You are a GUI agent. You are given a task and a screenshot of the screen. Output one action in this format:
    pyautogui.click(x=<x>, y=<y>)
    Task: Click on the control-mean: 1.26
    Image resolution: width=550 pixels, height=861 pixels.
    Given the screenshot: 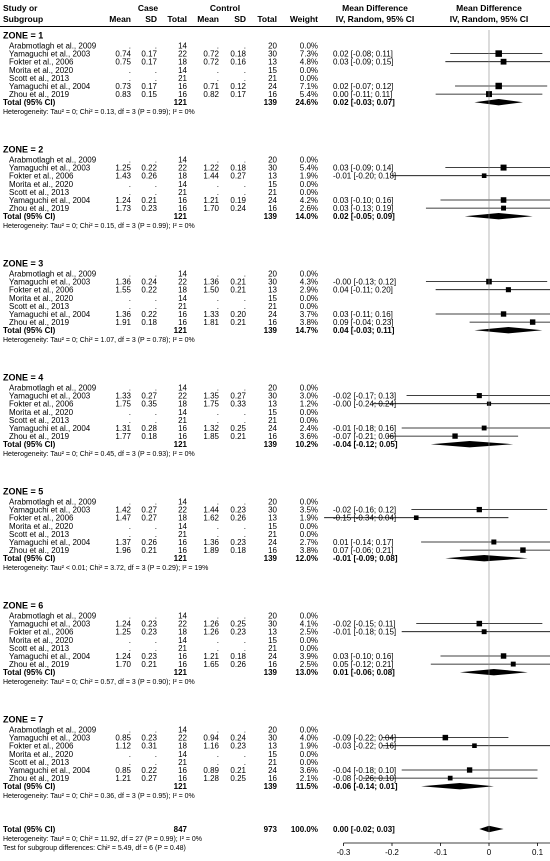 What is the action you would take?
    pyautogui.click(x=211, y=632)
    